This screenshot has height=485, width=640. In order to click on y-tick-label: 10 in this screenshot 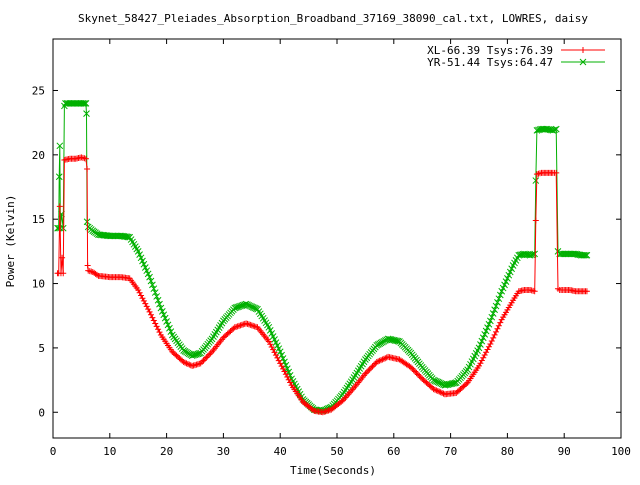, I will do `click(38, 284)`.